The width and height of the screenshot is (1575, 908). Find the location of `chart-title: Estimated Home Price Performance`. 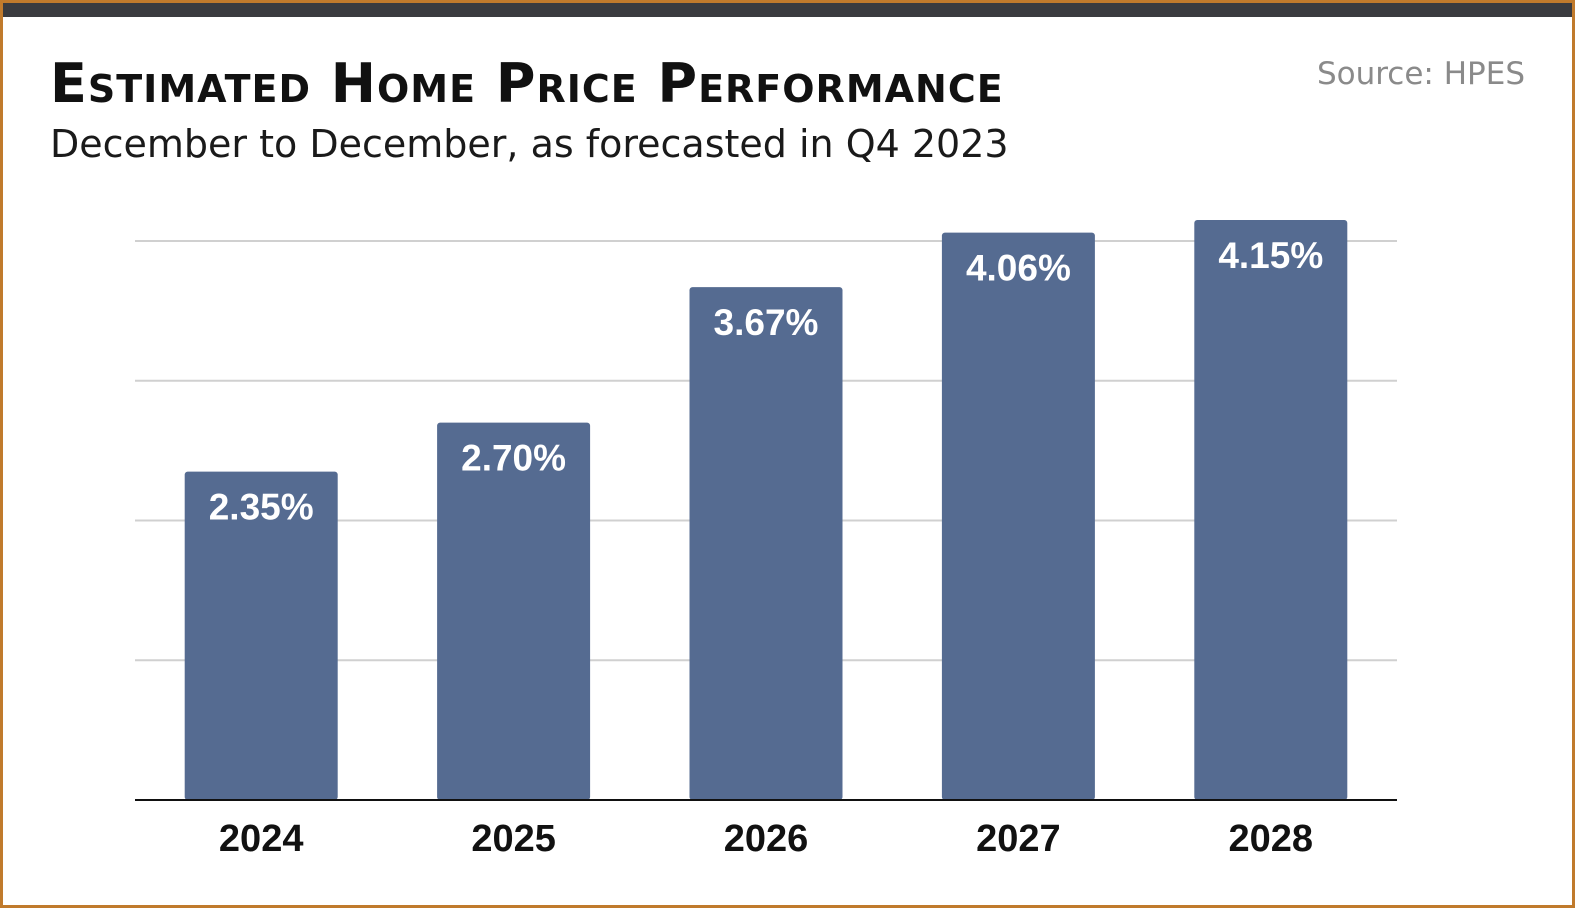

chart-title: Estimated Home Price Performance is located at coordinates (527, 83).